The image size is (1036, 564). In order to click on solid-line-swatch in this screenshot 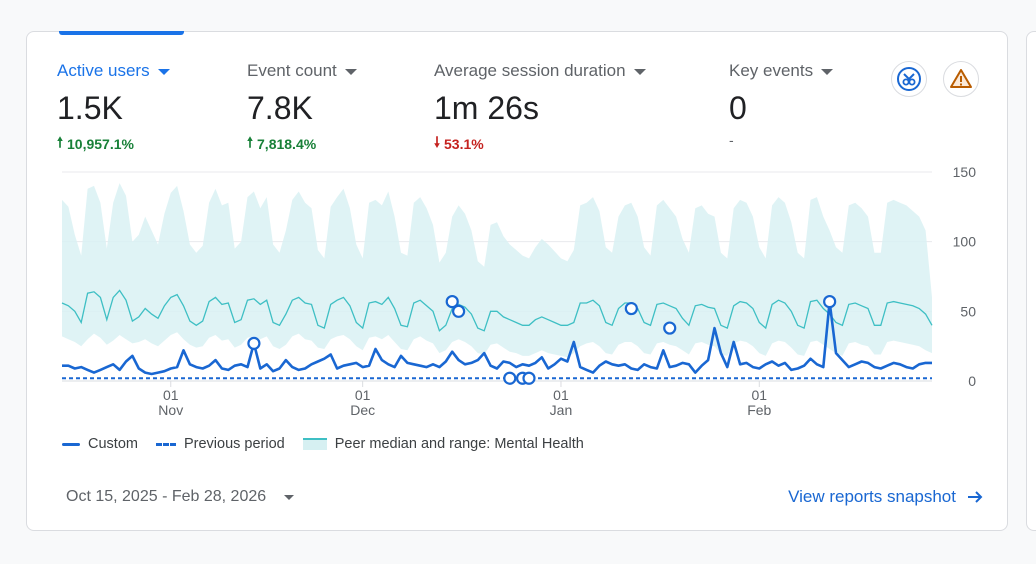, I will do `click(71, 444)`.